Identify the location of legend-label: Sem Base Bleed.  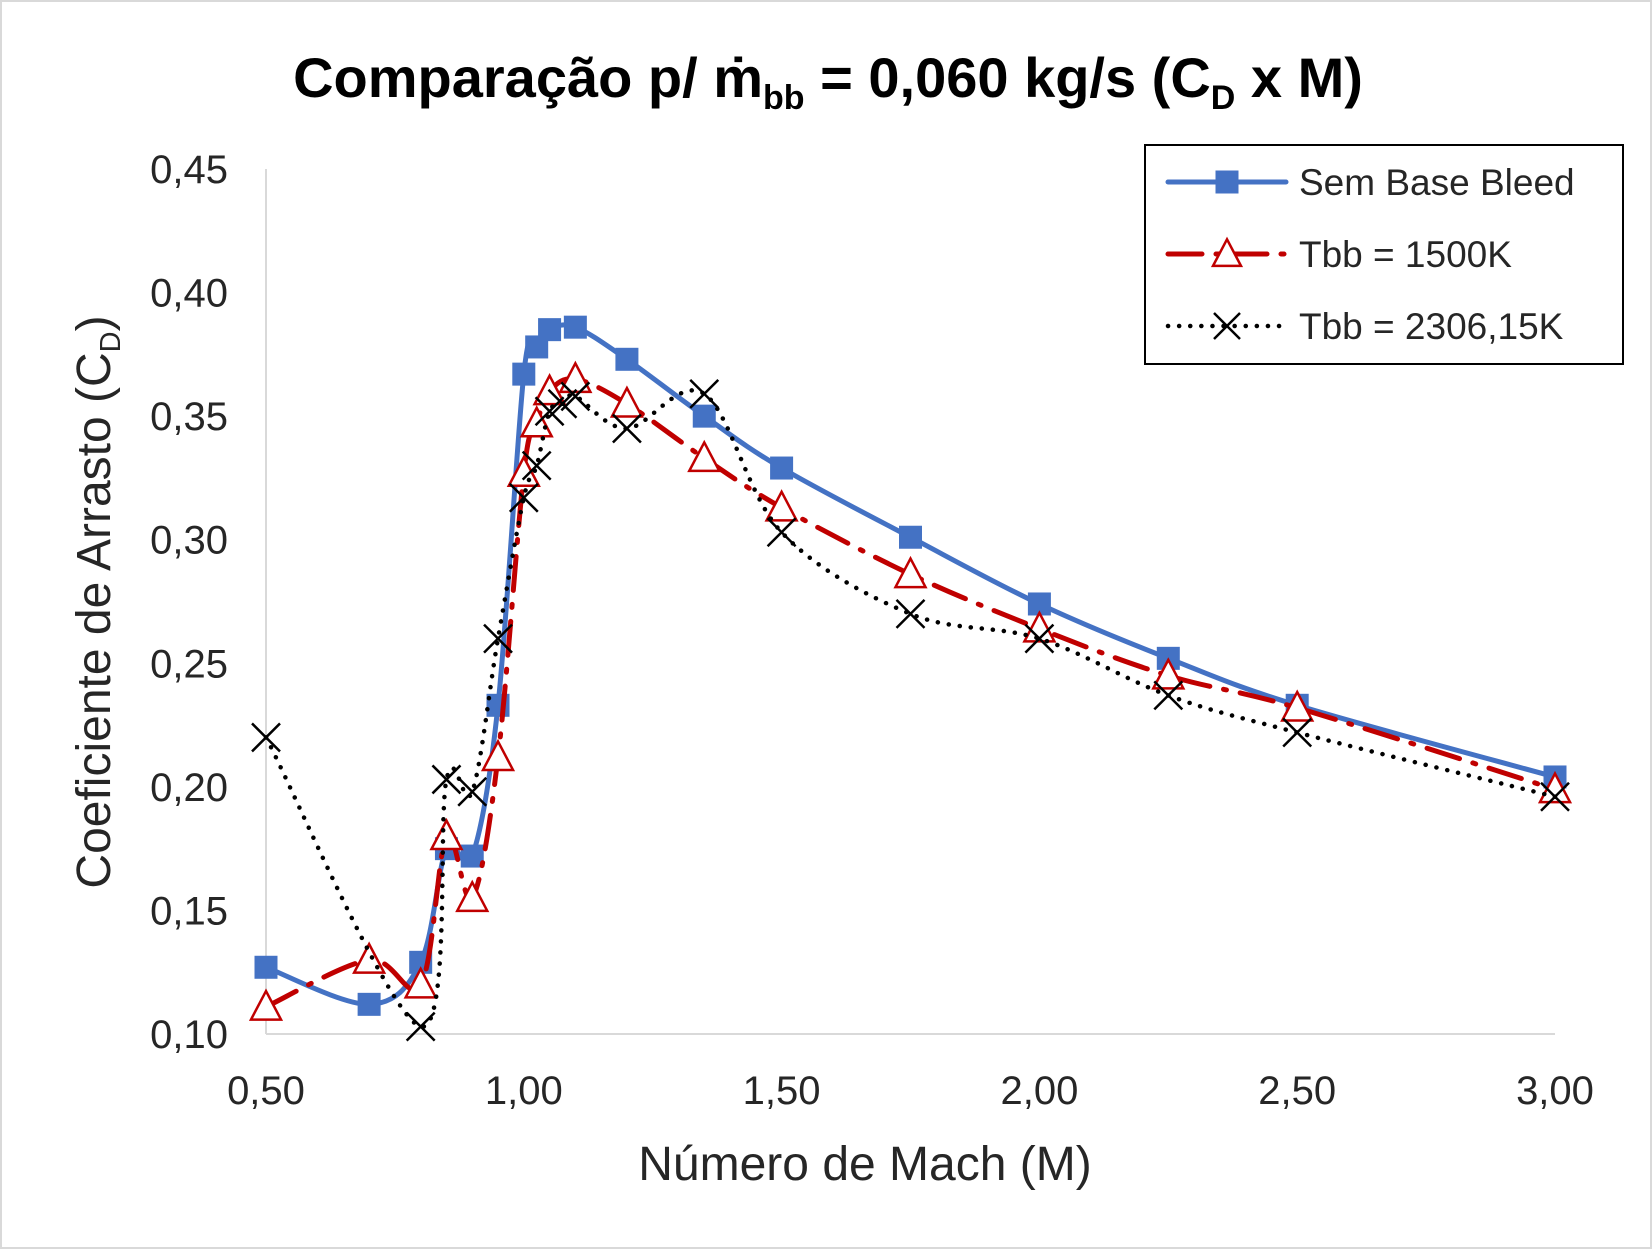
(1437, 182).